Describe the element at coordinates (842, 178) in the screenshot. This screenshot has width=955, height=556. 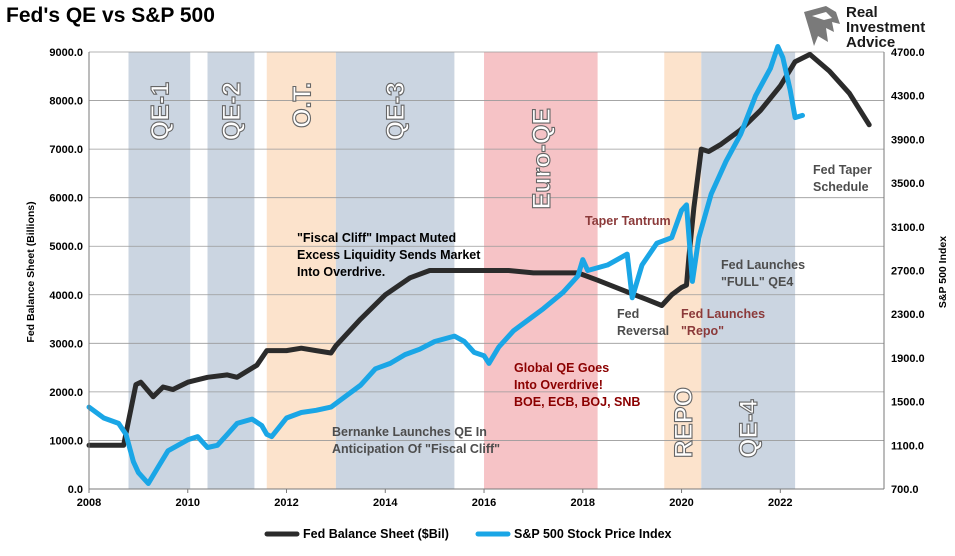
I see `annotation: Fed Taper Schedule` at that location.